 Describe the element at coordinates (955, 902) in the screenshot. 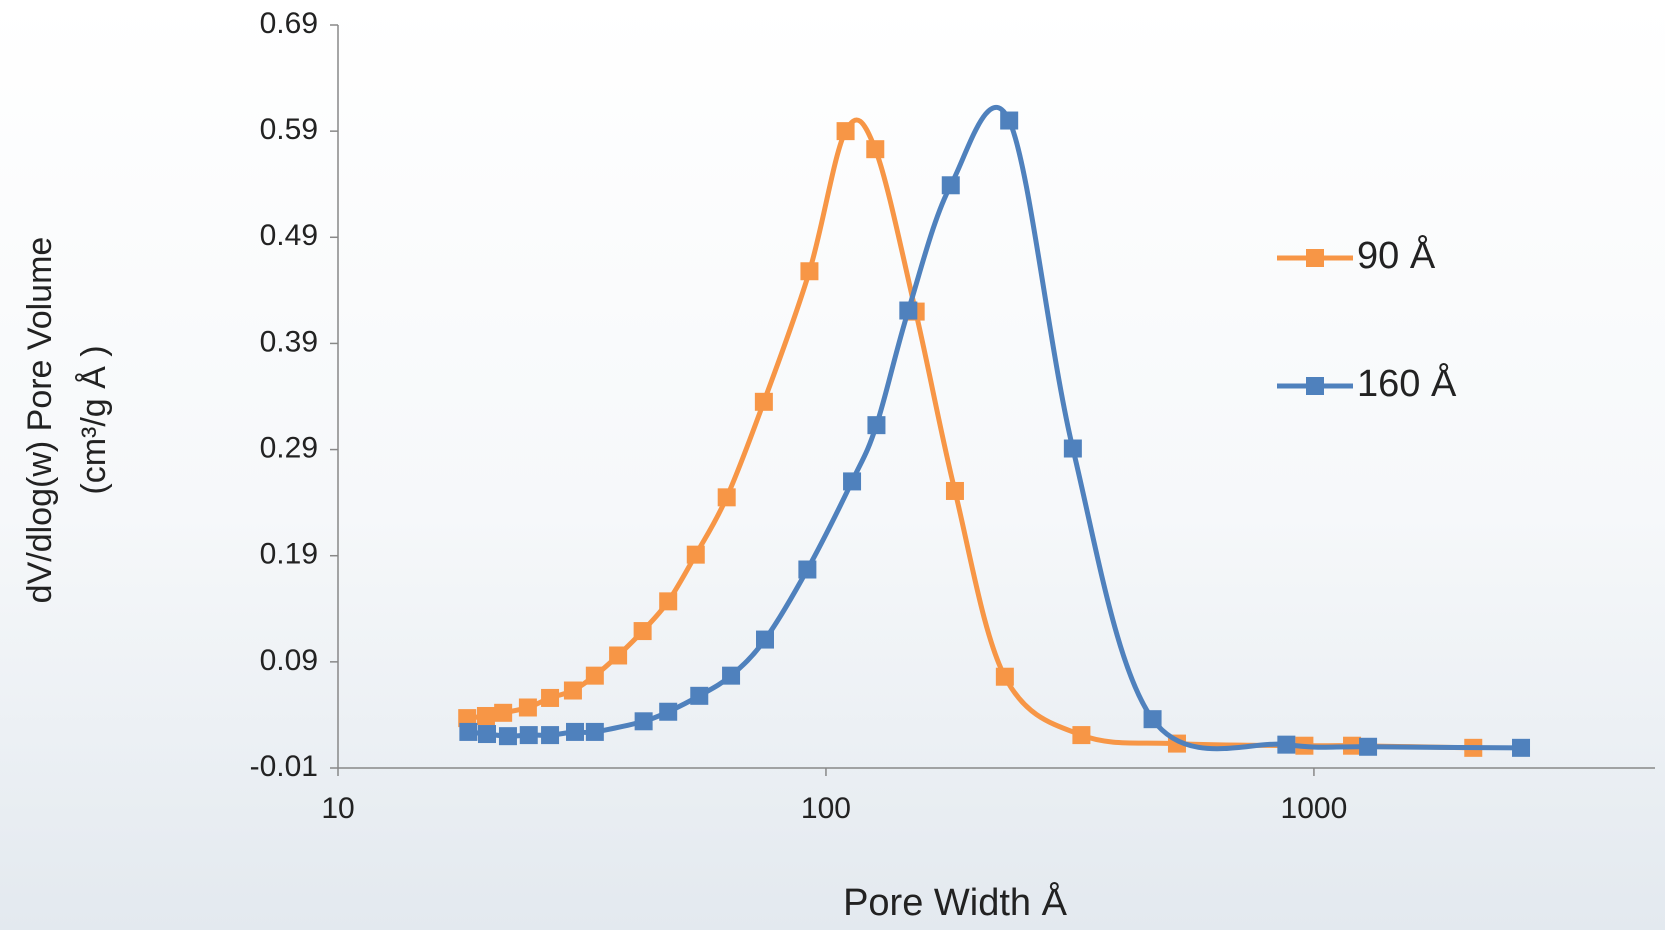

I see `x-axis-title: Pore Width Å` at that location.